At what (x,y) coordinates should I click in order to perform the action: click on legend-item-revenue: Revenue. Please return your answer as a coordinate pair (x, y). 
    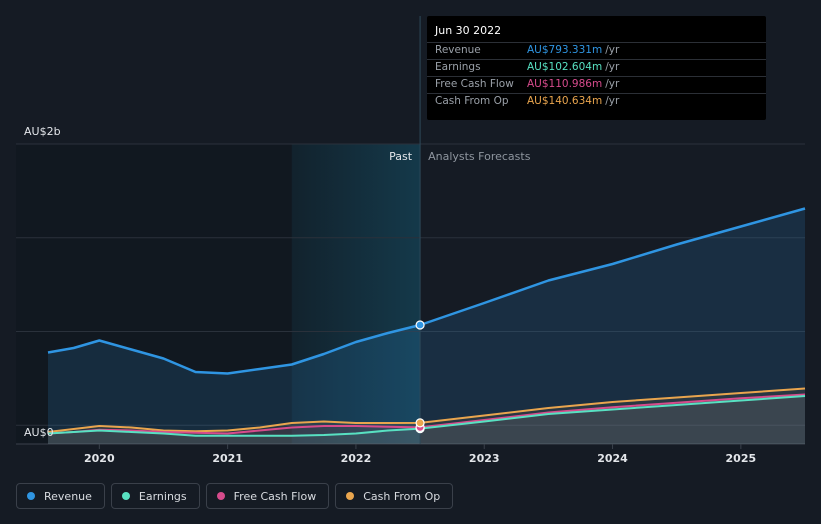
    Looking at the image, I should click on (60, 496).